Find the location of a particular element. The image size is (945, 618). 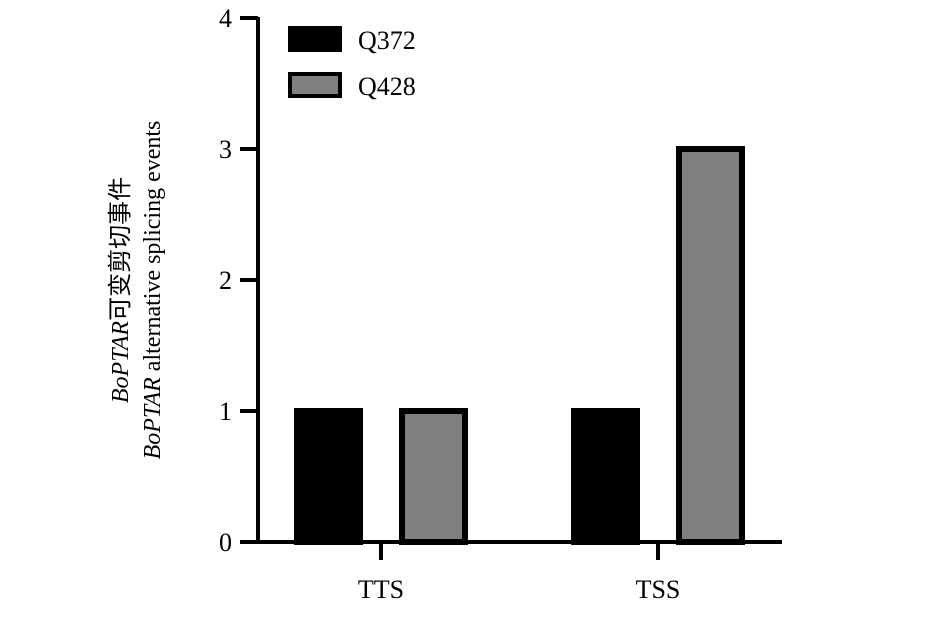

x-tick-label-tss: TSS is located at coordinates (658, 589).